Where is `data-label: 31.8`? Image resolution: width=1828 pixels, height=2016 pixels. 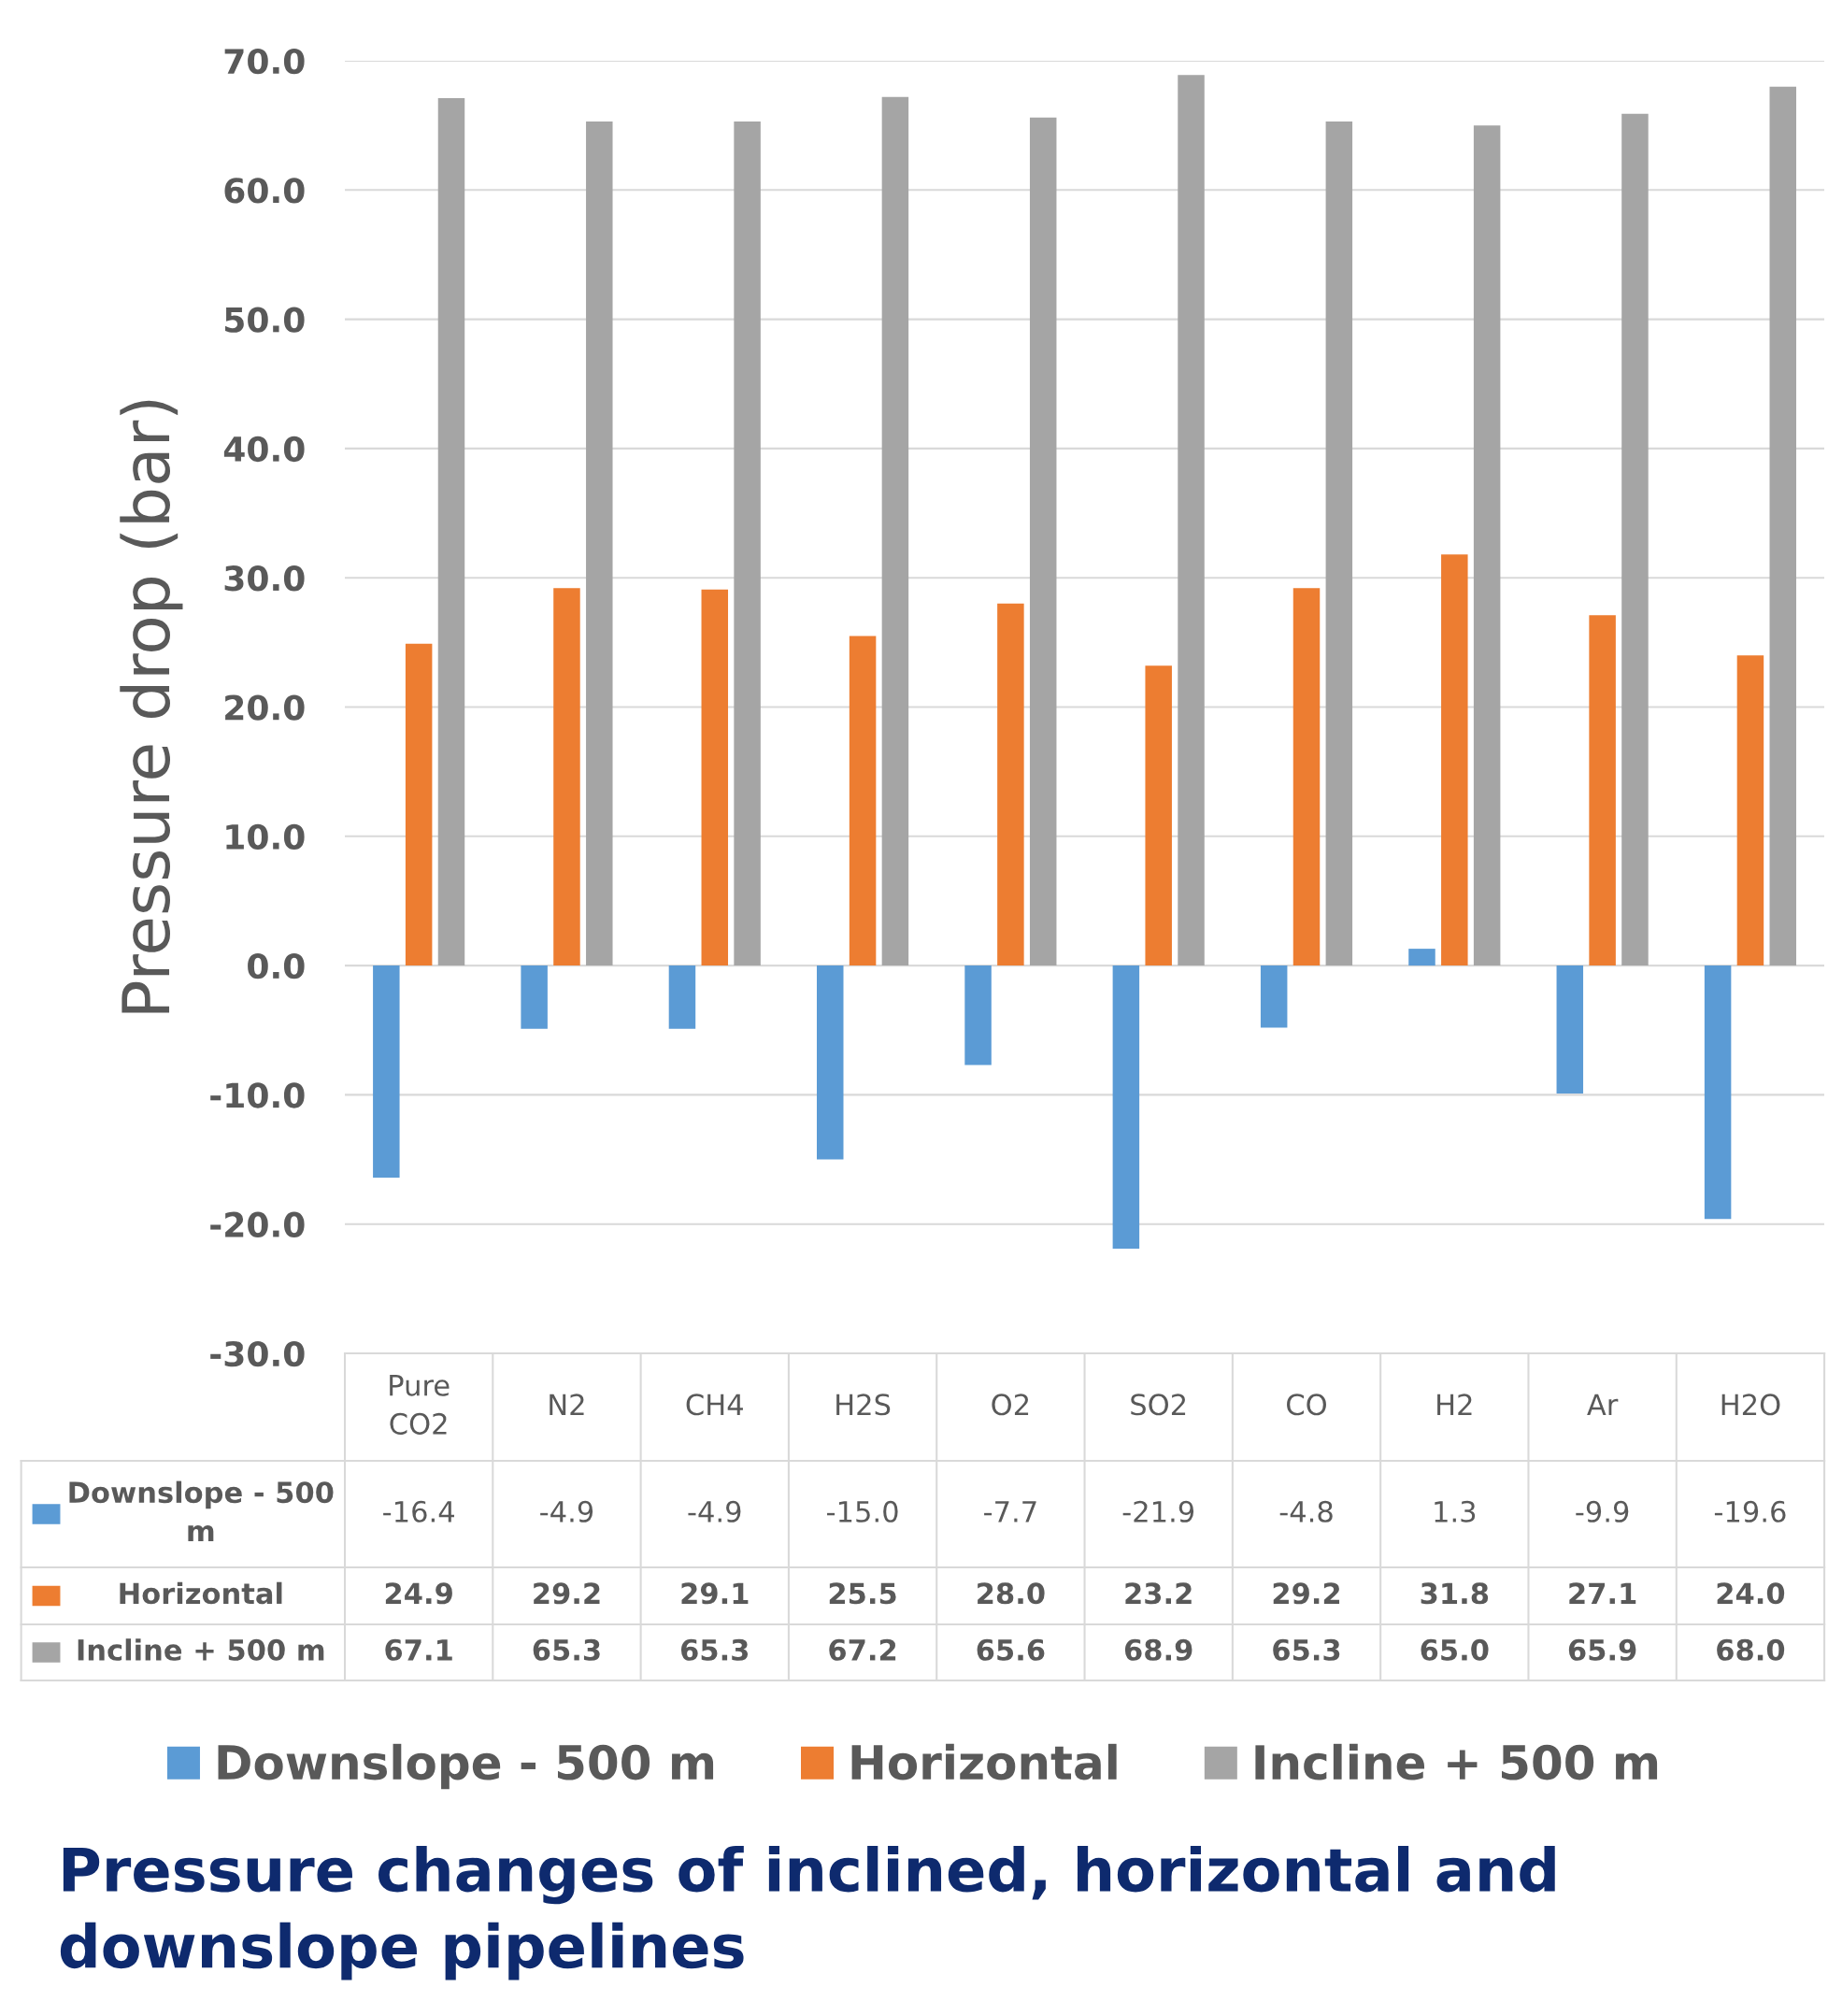 data-label: 31.8 is located at coordinates (1455, 1593).